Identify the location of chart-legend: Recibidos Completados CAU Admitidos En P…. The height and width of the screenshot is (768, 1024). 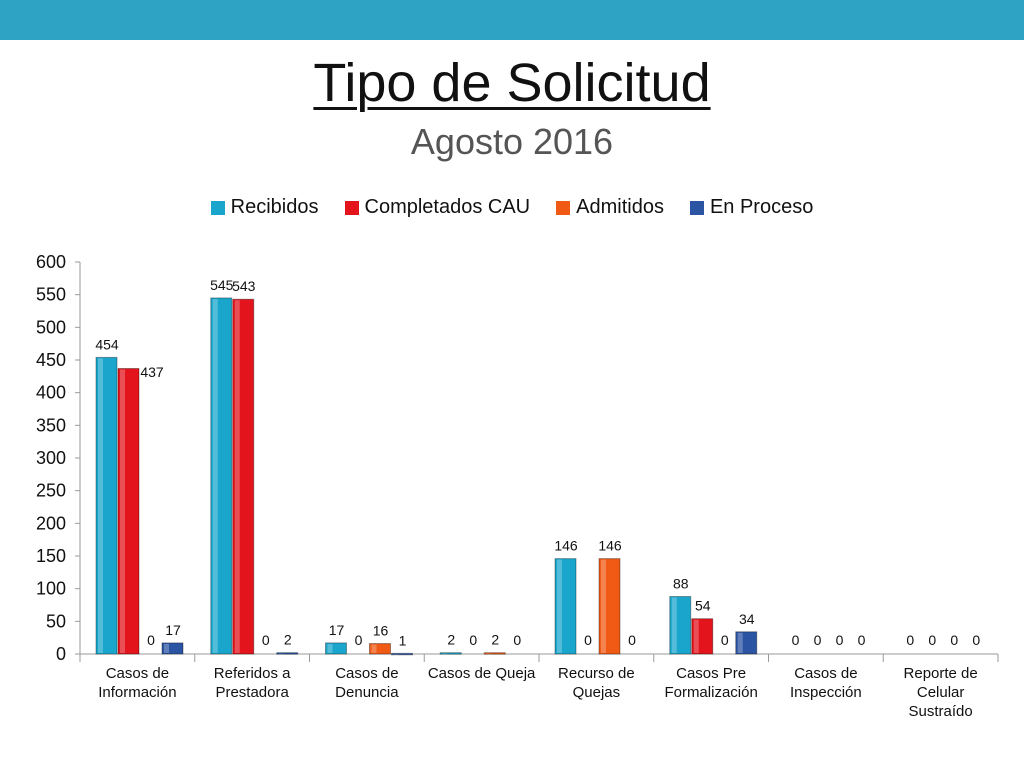
(512, 207).